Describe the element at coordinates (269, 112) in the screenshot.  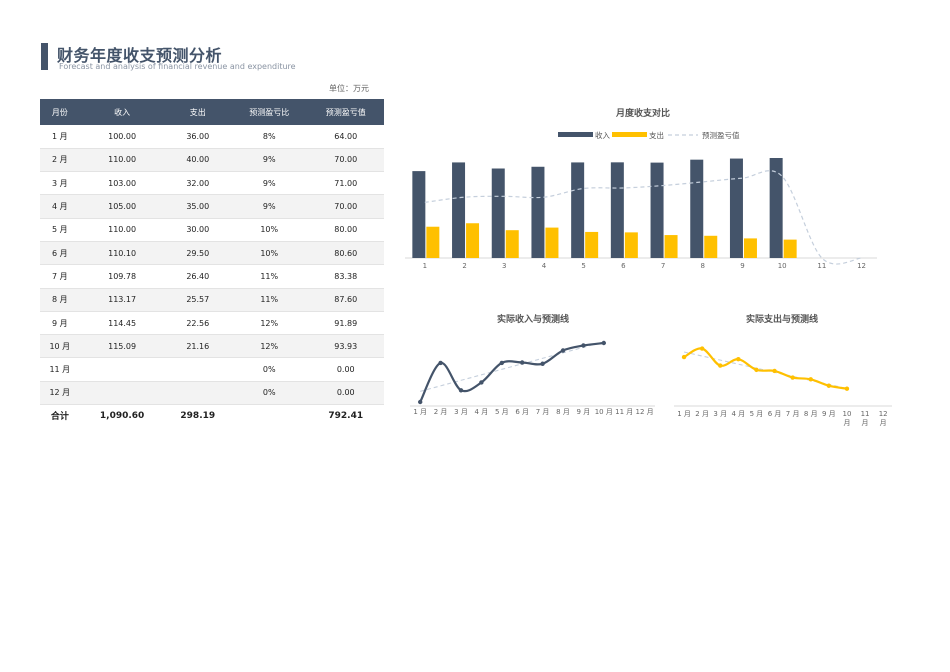
I see `column-header: 预测盈亏比` at that location.